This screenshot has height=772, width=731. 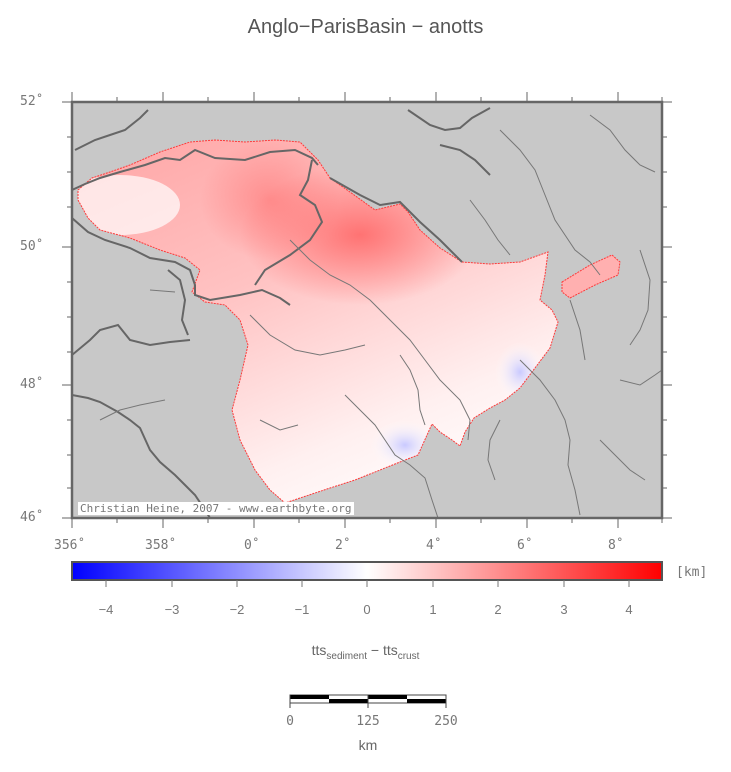 What do you see at coordinates (367, 609) in the screenshot?
I see `colorbar-tick-label: 0` at bounding box center [367, 609].